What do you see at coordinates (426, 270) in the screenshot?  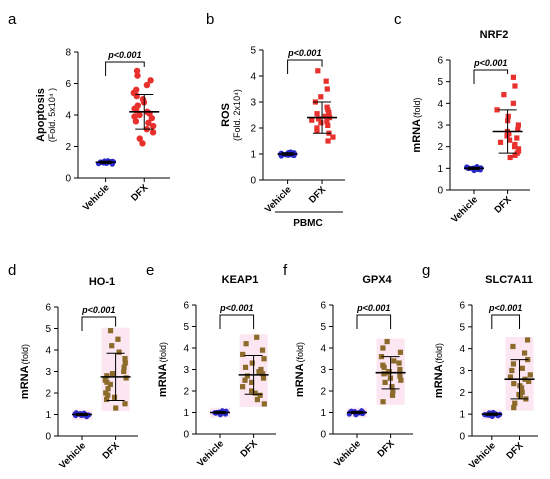 I see `panel-letter: g` at bounding box center [426, 270].